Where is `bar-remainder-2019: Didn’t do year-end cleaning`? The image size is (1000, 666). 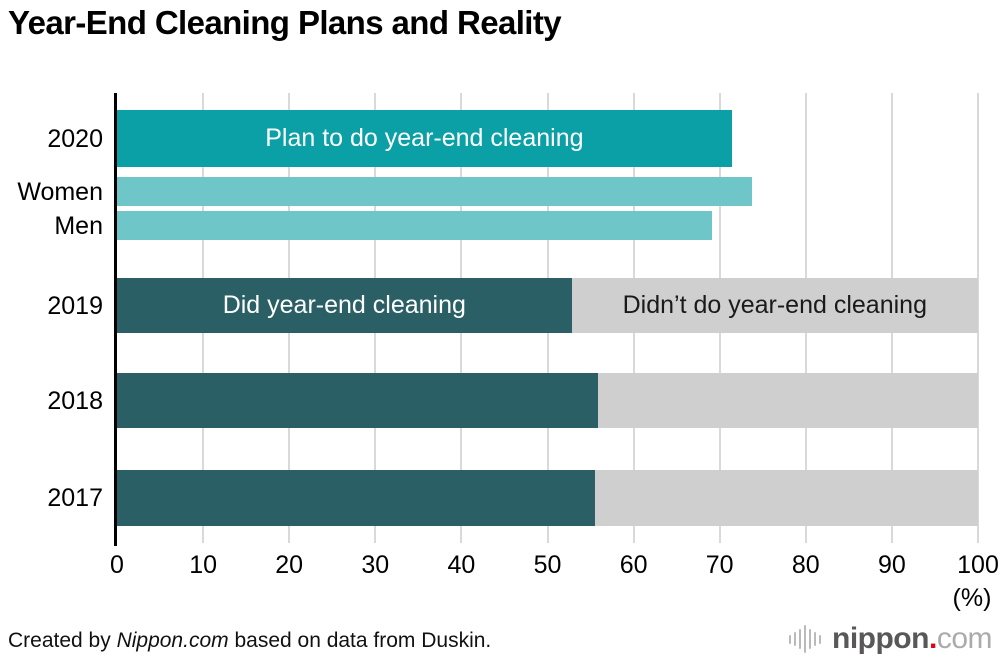
bar-remainder-2019: Didn’t do year-end cleaning is located at coordinates (774, 305).